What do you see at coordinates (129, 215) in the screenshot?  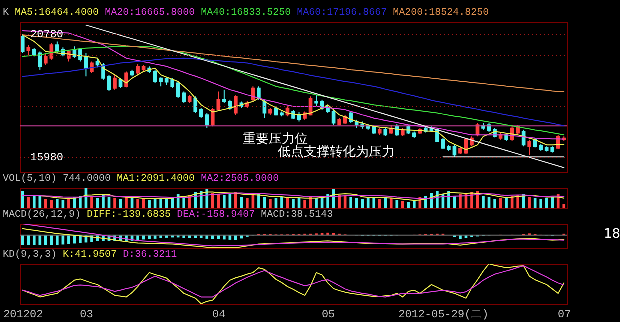 I see `series-label: DIFF:-139.6835` at bounding box center [129, 215].